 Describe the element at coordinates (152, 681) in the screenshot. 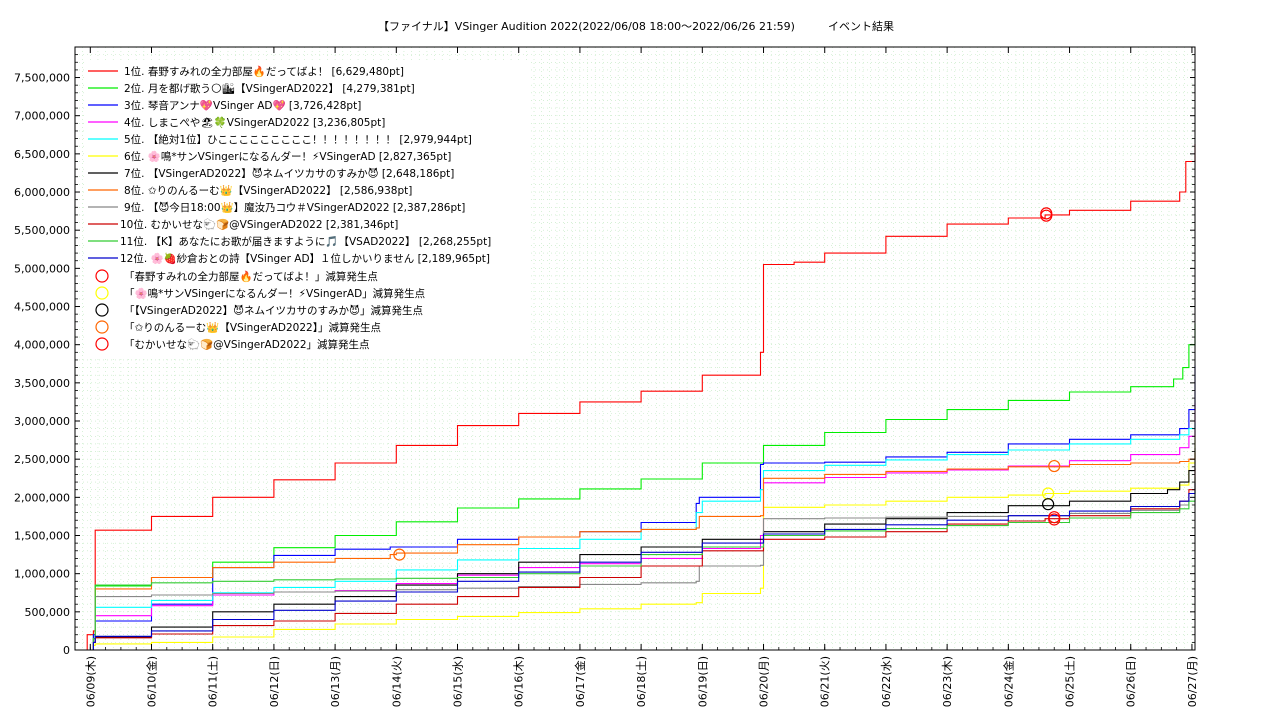

I see `x-tick-label: 06/10(金)` at that location.